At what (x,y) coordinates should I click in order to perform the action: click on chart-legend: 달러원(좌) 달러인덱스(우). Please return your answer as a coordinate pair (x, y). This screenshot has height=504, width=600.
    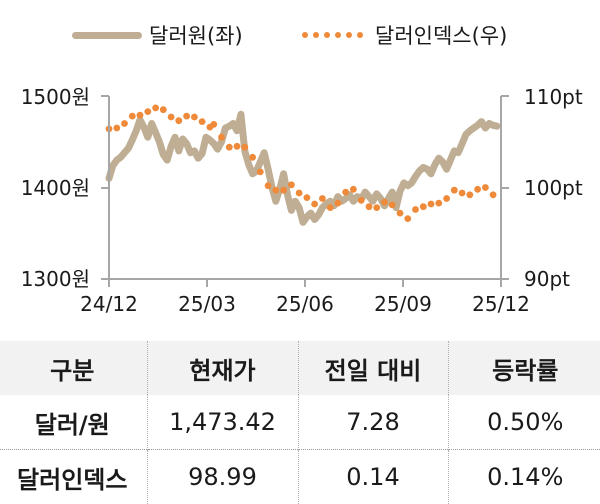
    Looking at the image, I should click on (300, 38).